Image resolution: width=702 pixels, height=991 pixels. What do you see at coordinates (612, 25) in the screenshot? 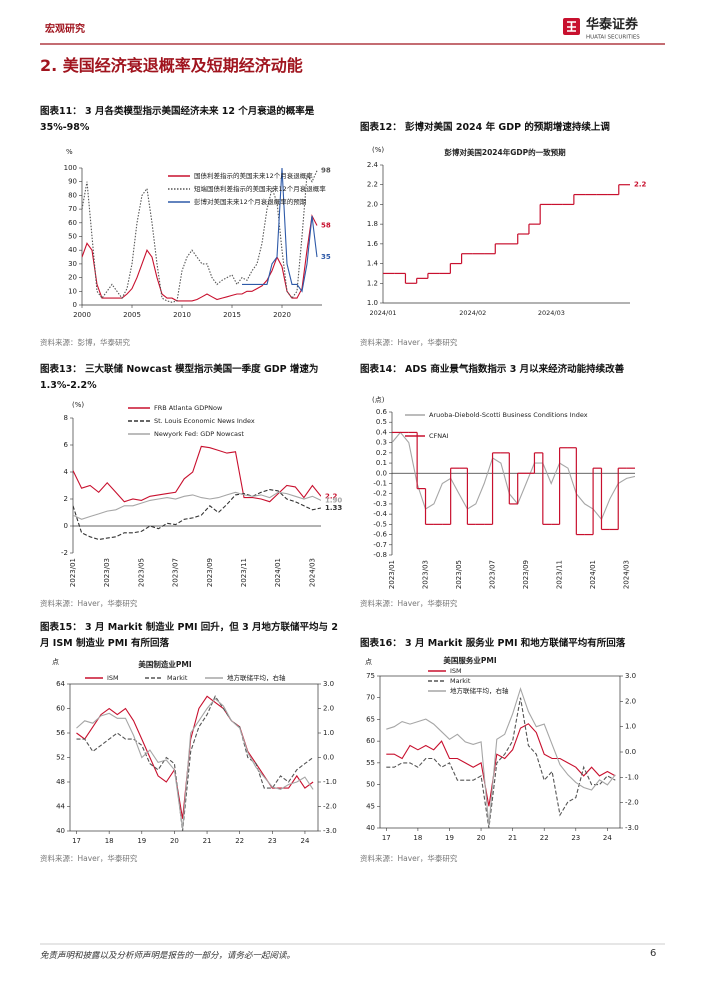
I see `logo-text: 华泰证券` at bounding box center [612, 25].